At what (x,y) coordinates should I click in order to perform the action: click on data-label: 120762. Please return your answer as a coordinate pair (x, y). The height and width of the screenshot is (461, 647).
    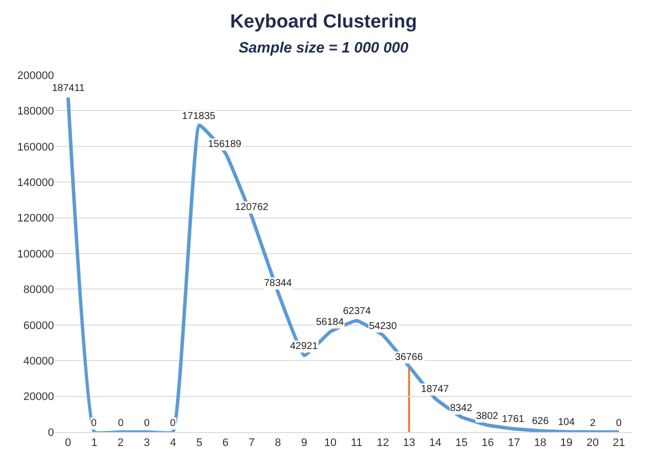
    Looking at the image, I should click on (252, 207).